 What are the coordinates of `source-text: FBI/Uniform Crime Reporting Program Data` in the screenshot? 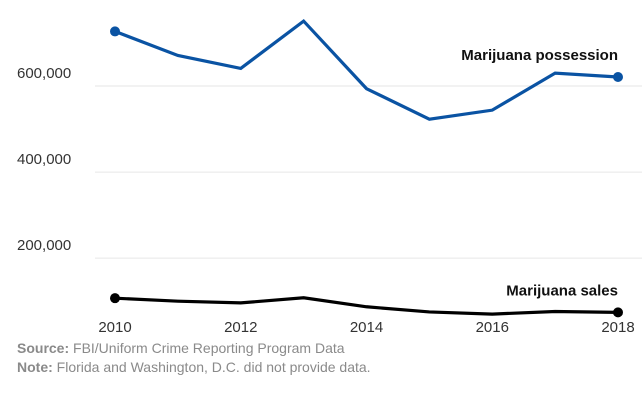 It's located at (207, 348).